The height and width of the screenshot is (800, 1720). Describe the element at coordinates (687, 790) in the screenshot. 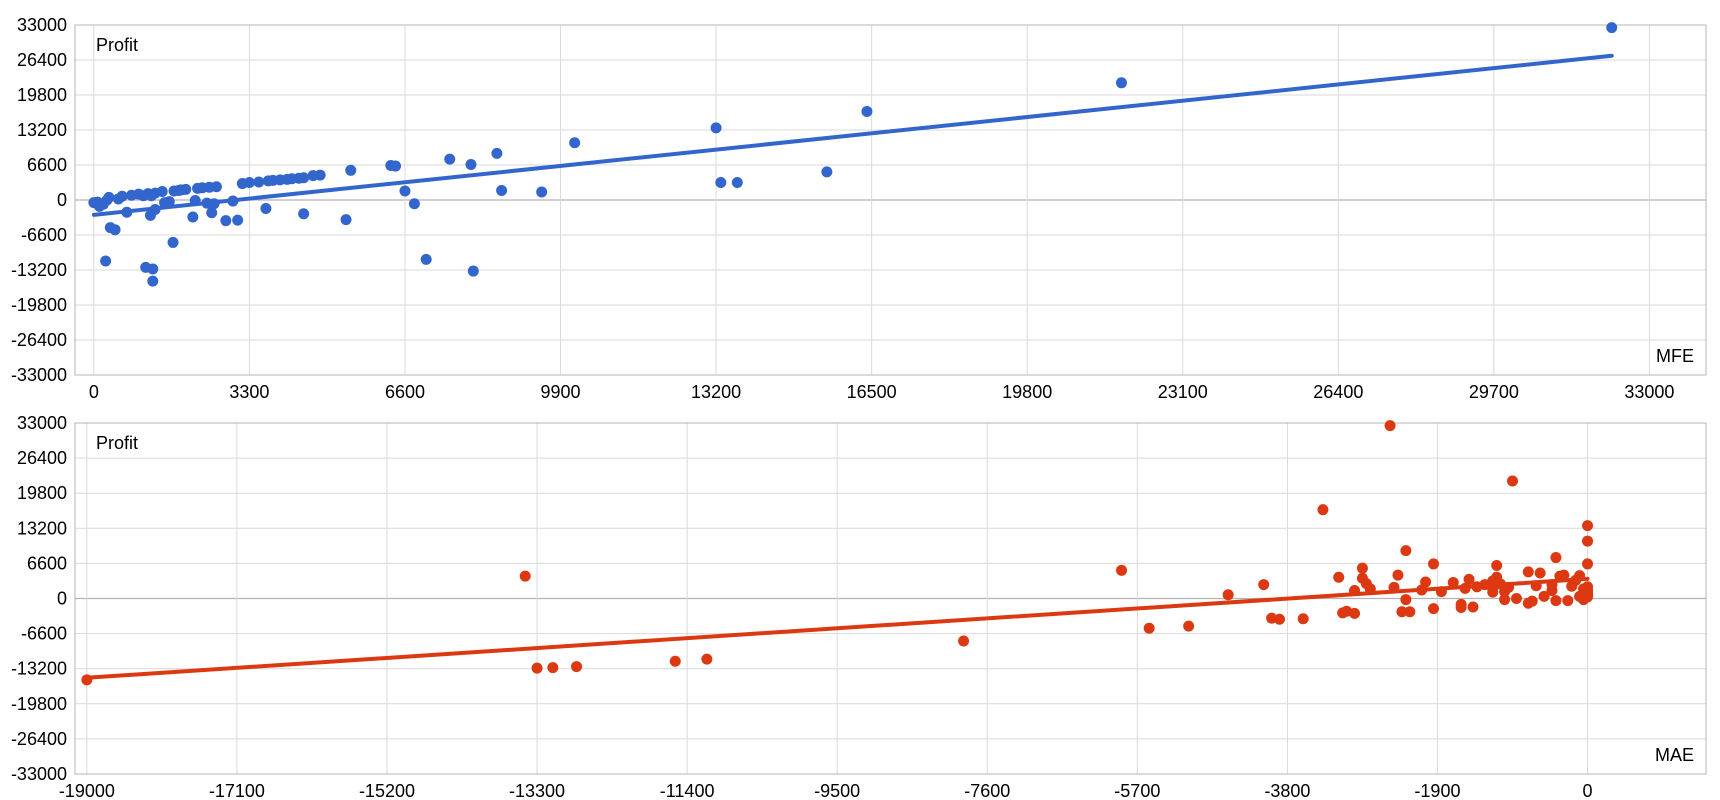

I see `x-tick-label: -11400` at that location.